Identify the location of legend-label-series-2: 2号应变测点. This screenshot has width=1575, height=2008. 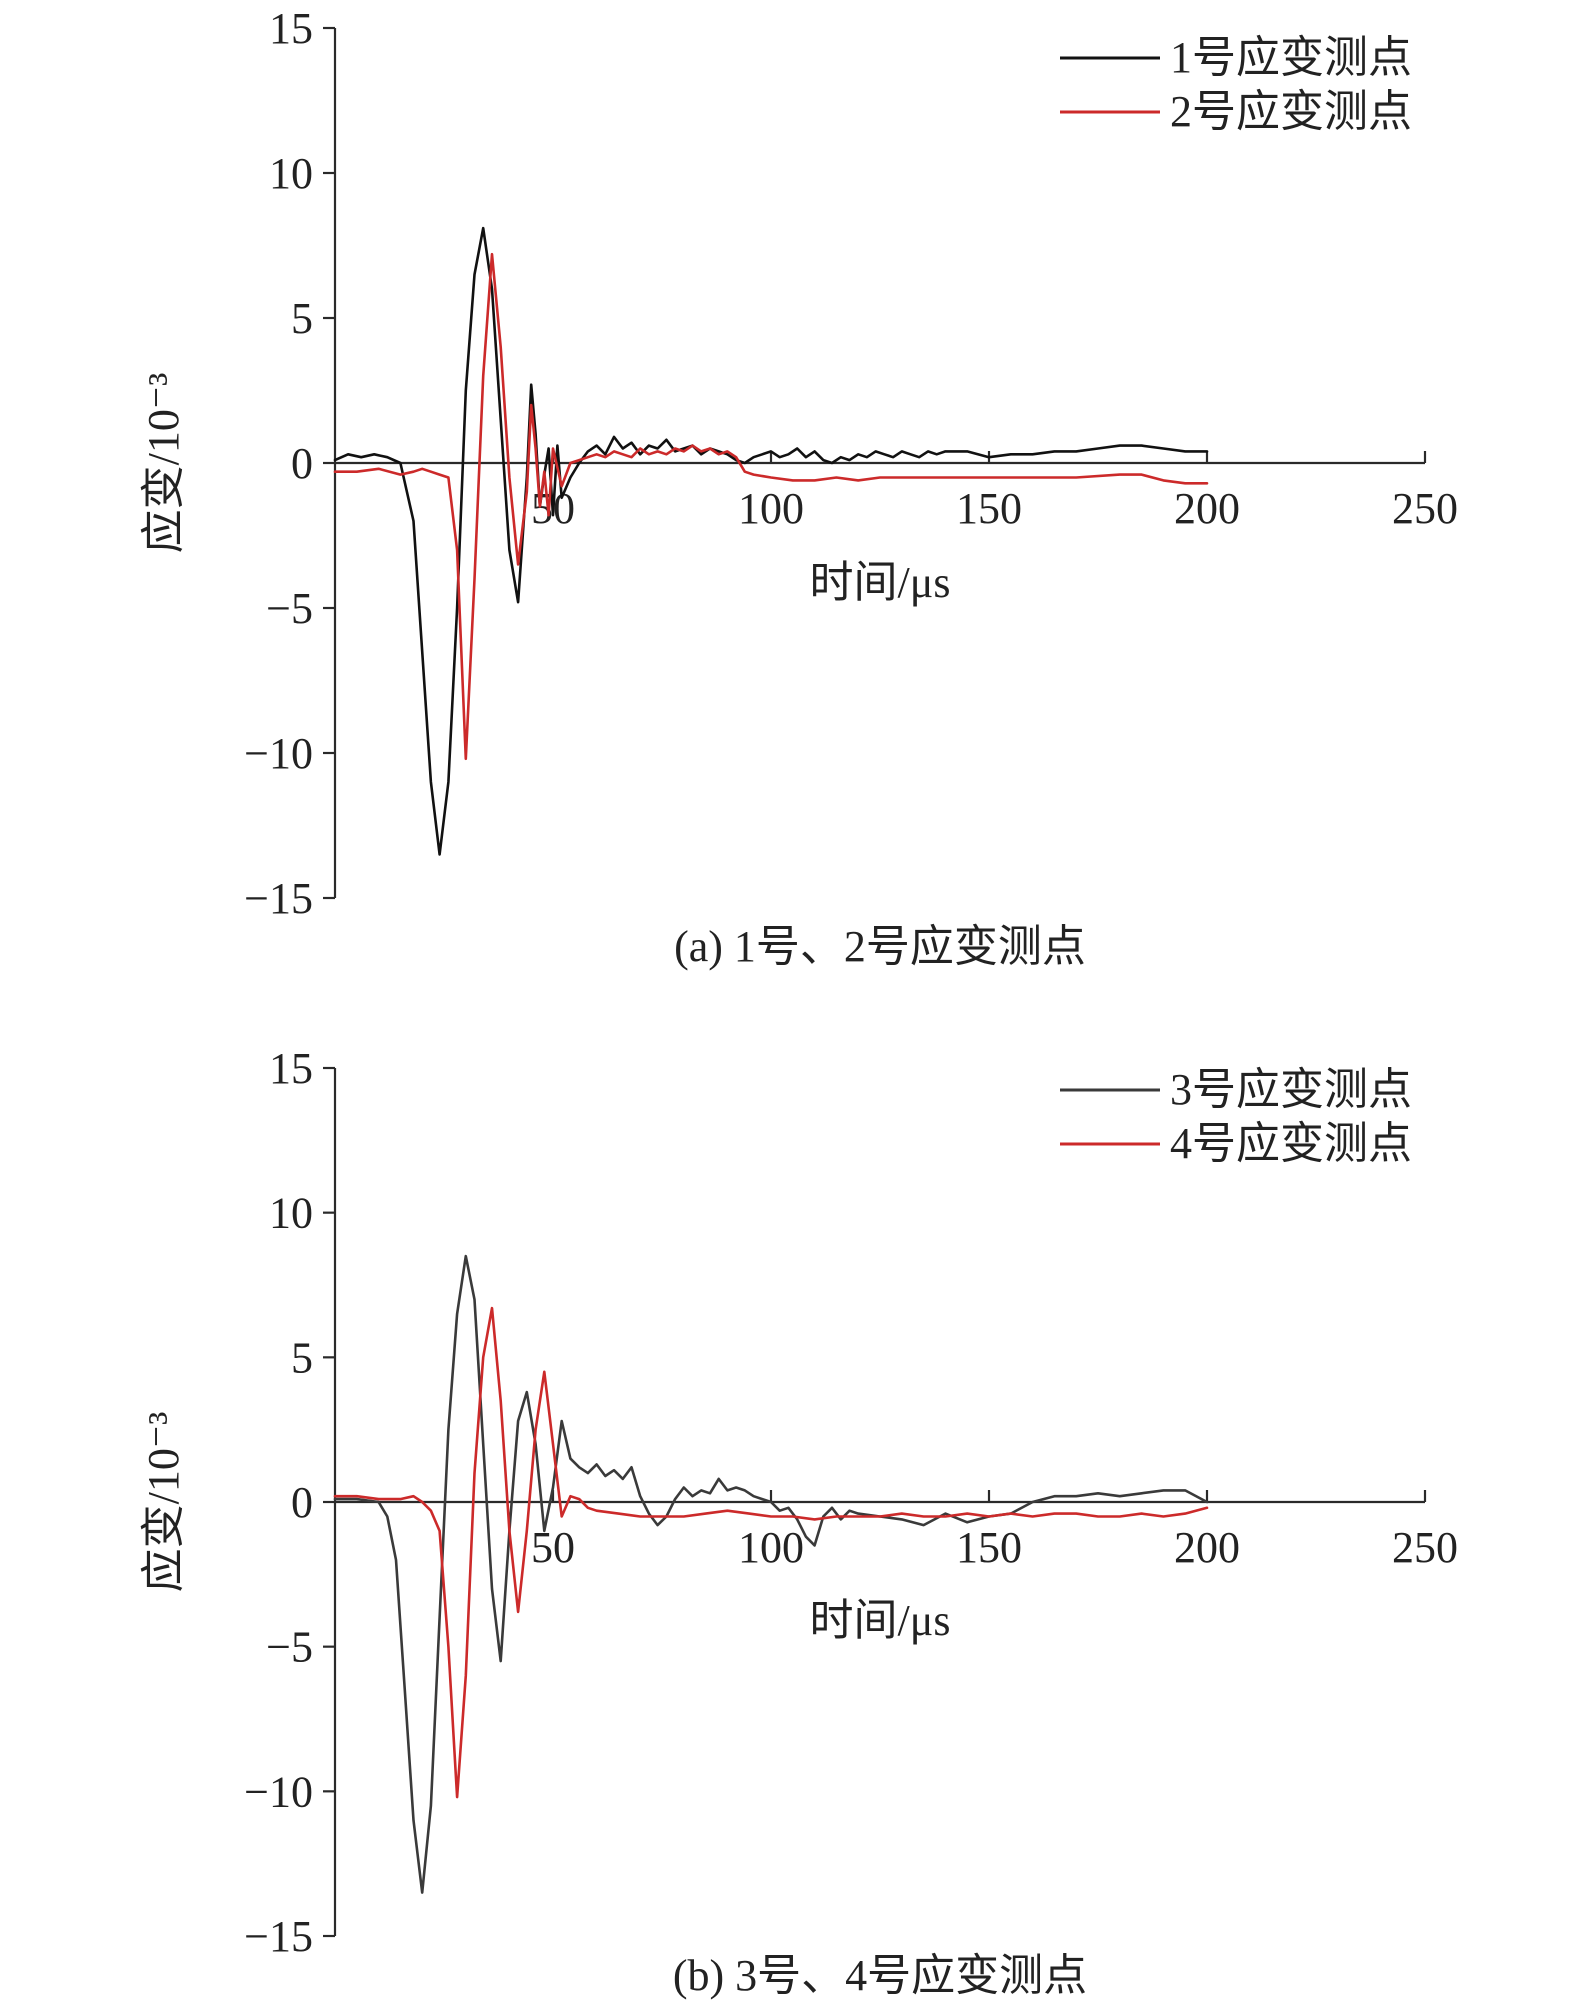
(1291, 111).